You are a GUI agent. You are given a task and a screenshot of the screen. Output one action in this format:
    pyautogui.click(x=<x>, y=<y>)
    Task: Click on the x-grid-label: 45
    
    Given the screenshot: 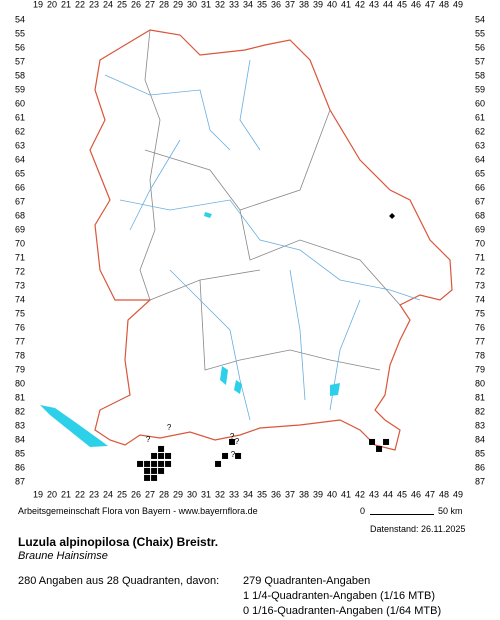 What is the action you would take?
    pyautogui.click(x=402, y=4)
    